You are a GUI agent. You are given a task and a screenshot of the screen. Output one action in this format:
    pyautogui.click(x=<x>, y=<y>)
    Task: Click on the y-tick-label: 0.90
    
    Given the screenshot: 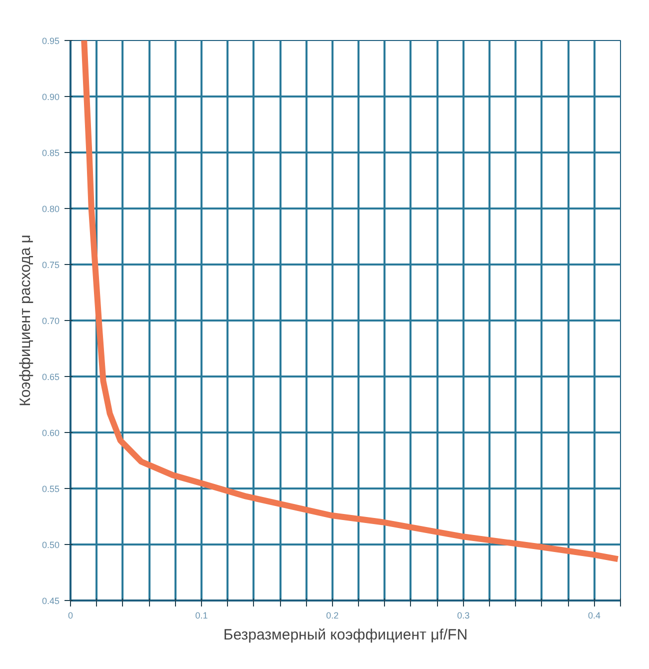 What is the action you would take?
    pyautogui.click(x=51, y=97)
    